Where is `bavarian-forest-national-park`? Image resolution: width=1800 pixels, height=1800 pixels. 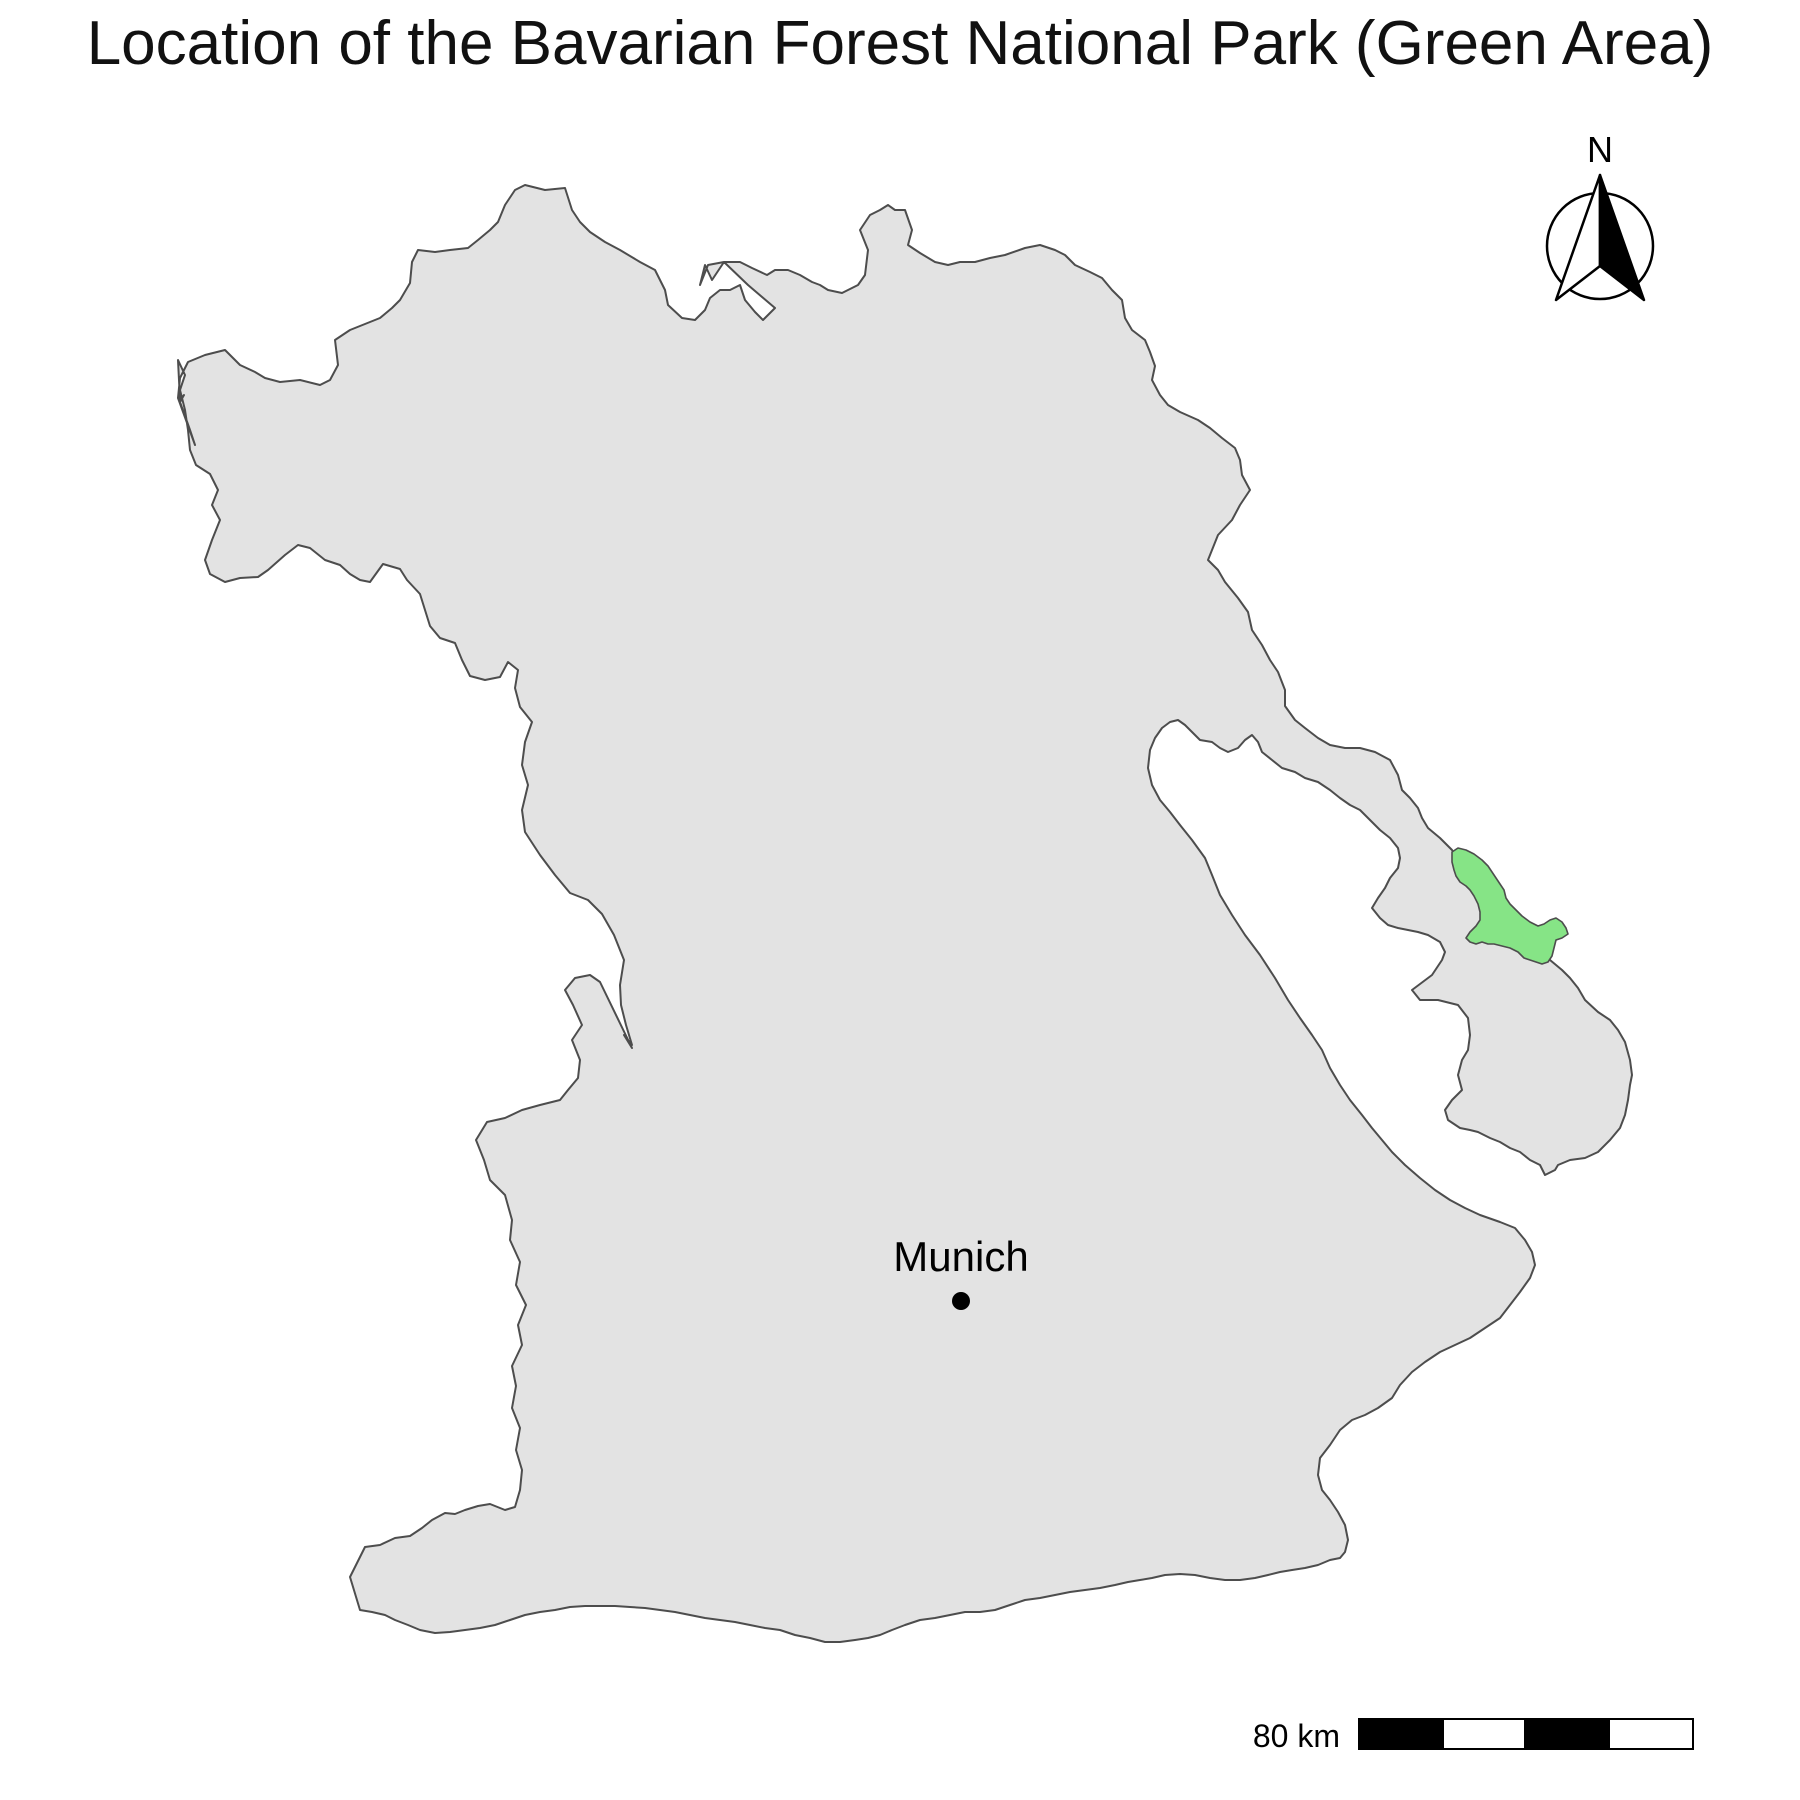 bavarian-forest-national-park is located at coordinates (1510, 906).